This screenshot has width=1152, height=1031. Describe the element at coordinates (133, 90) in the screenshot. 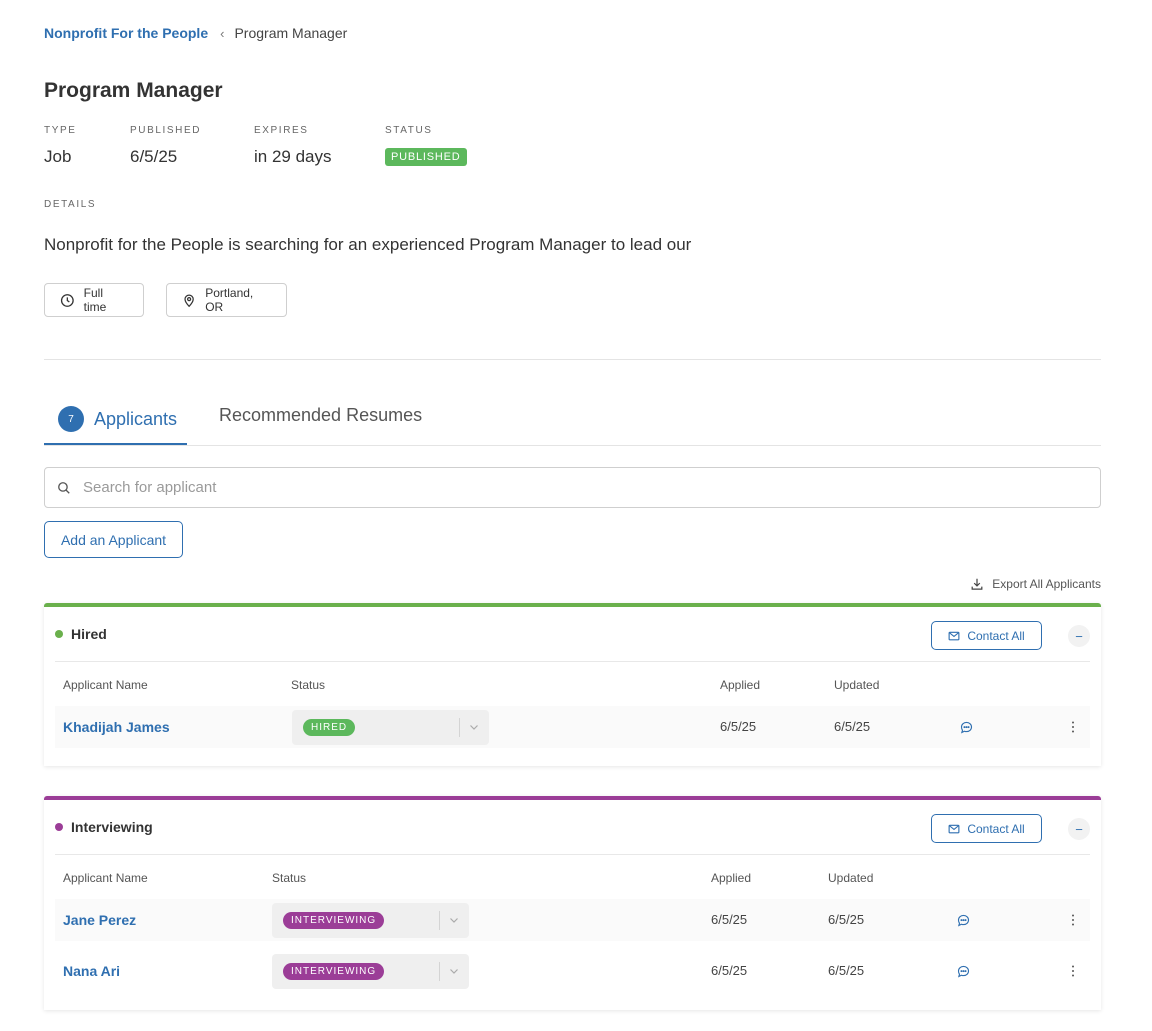

I see `page-title: Program Manager` at that location.